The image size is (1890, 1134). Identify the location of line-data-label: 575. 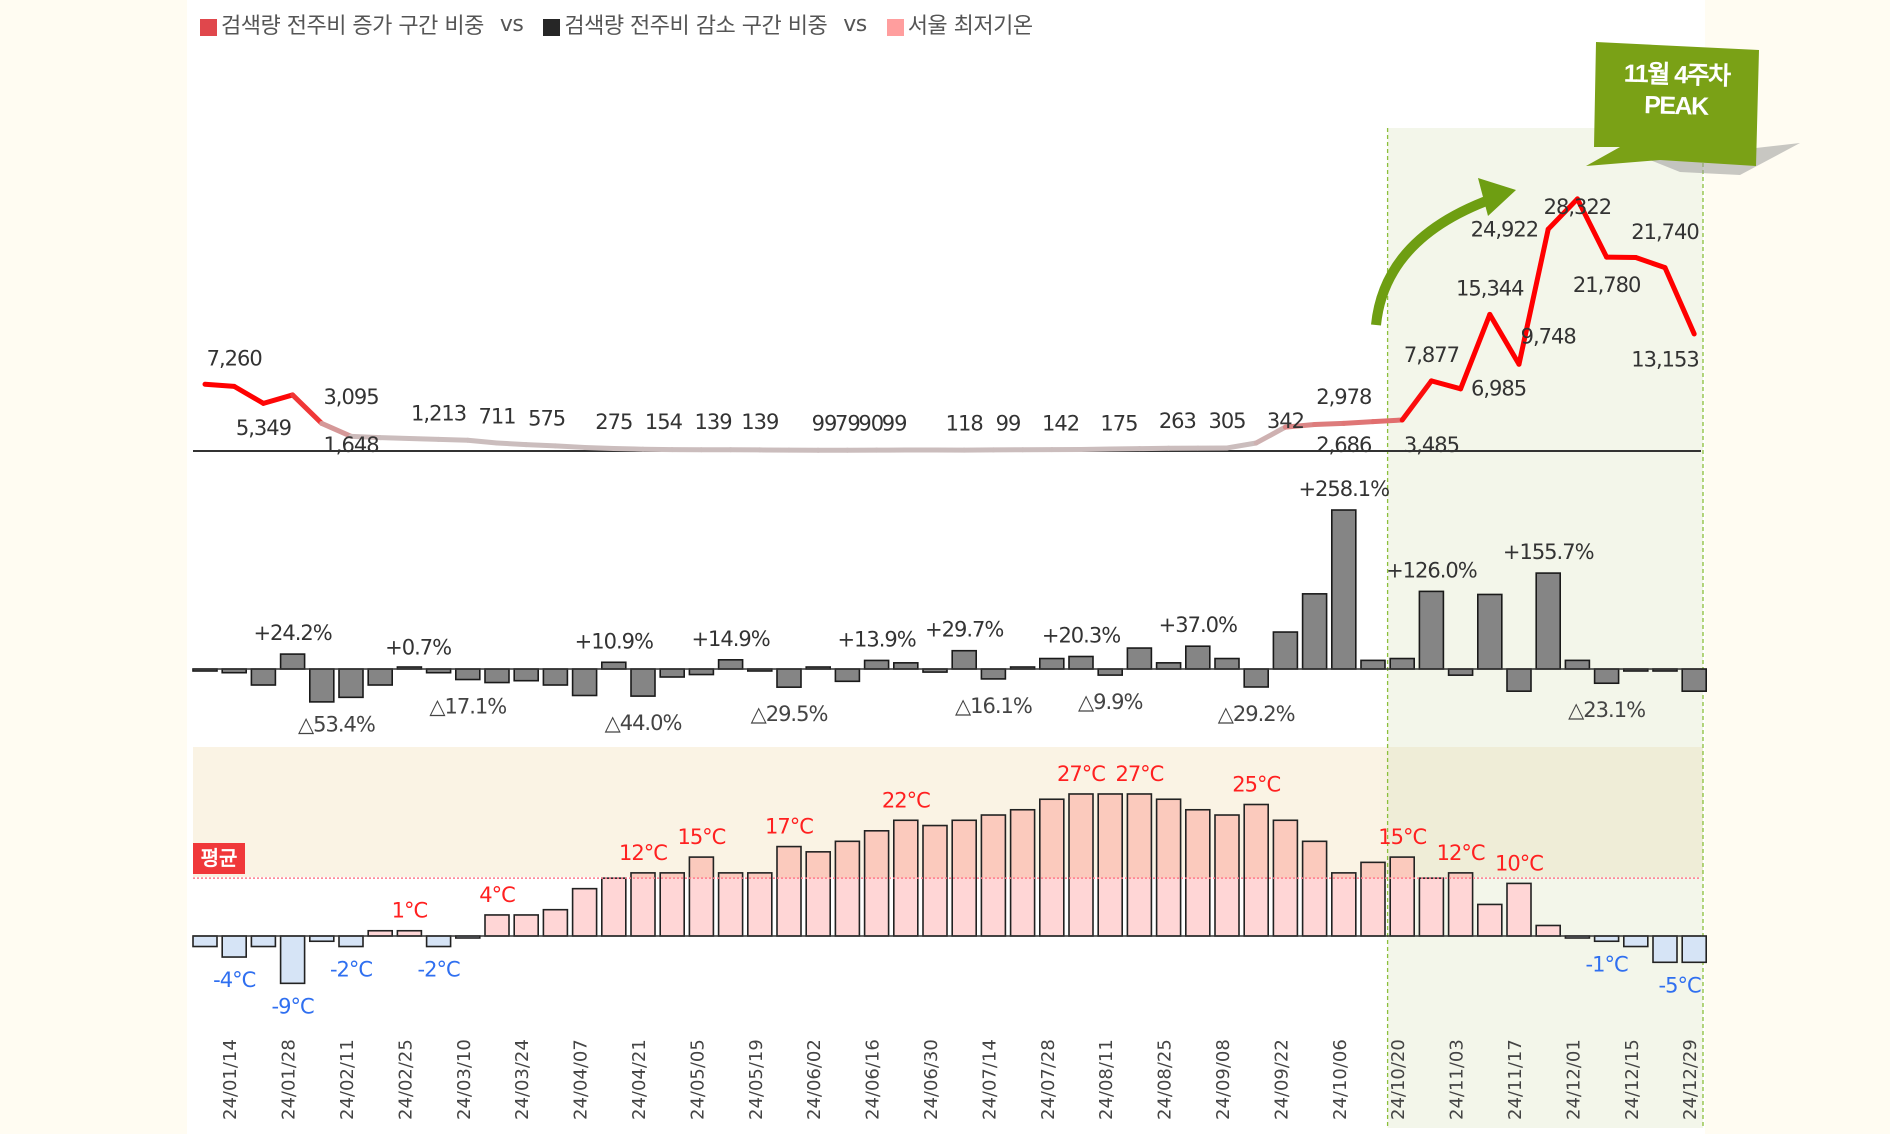
(546, 419).